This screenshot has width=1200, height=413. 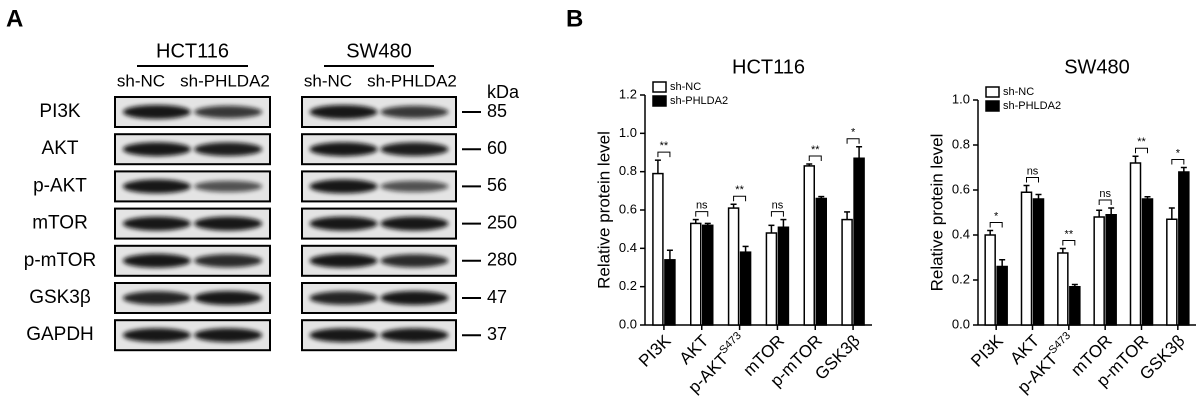 What do you see at coordinates (936, 213) in the screenshot?
I see `y-axis-label: Relative protein level` at bounding box center [936, 213].